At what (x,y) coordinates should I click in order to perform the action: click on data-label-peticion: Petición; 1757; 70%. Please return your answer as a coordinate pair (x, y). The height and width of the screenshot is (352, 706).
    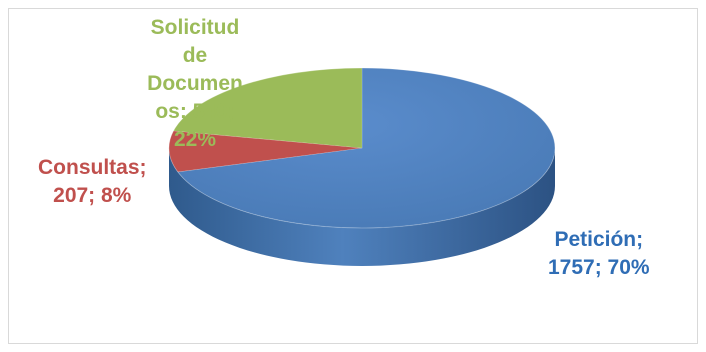
    Looking at the image, I should click on (599, 253).